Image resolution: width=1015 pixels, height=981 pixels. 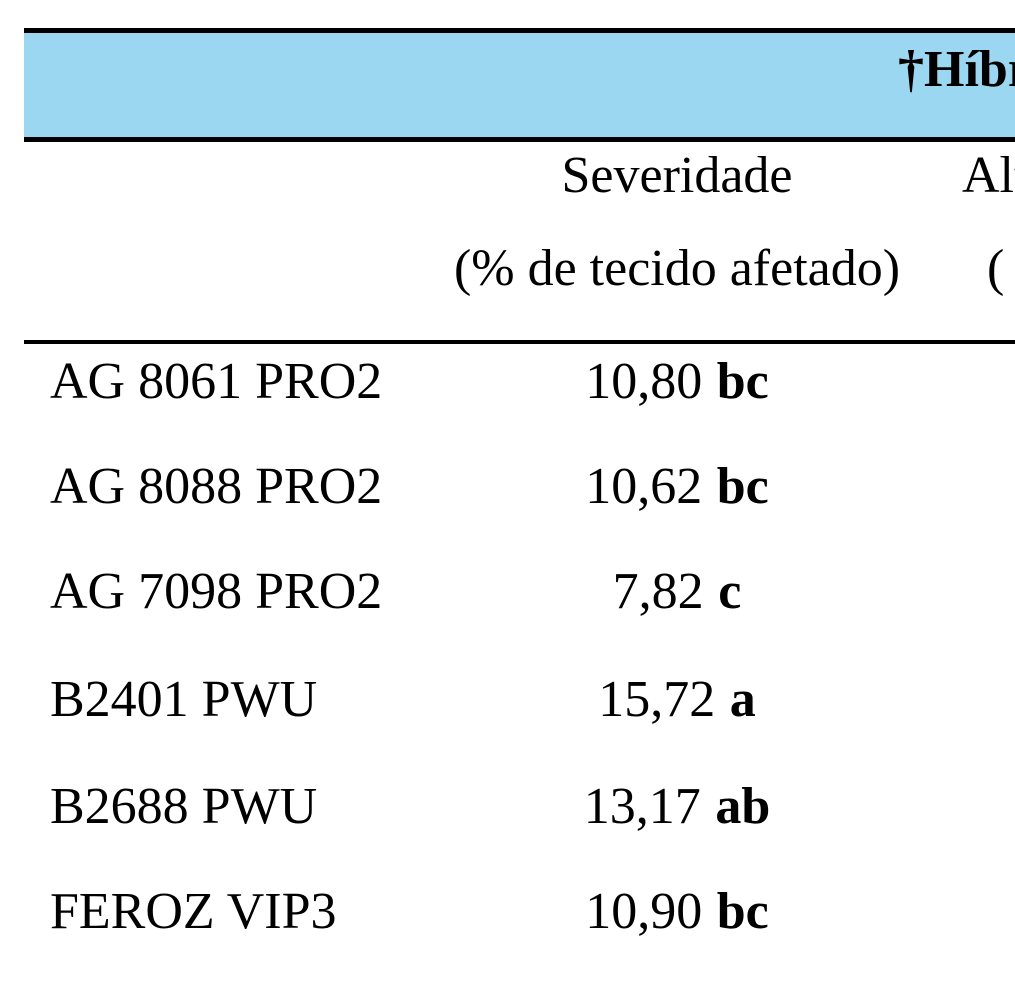 I want to click on severity-number: 10,80, so click(x=644, y=381).